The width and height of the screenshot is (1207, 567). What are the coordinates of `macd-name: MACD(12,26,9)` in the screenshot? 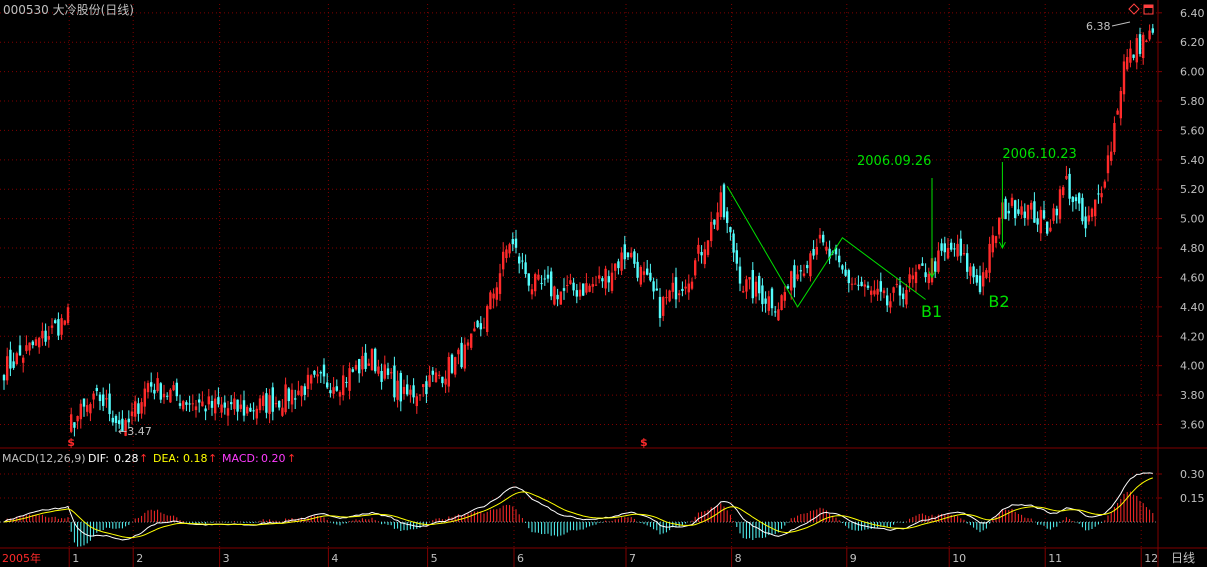 It's located at (44, 458).